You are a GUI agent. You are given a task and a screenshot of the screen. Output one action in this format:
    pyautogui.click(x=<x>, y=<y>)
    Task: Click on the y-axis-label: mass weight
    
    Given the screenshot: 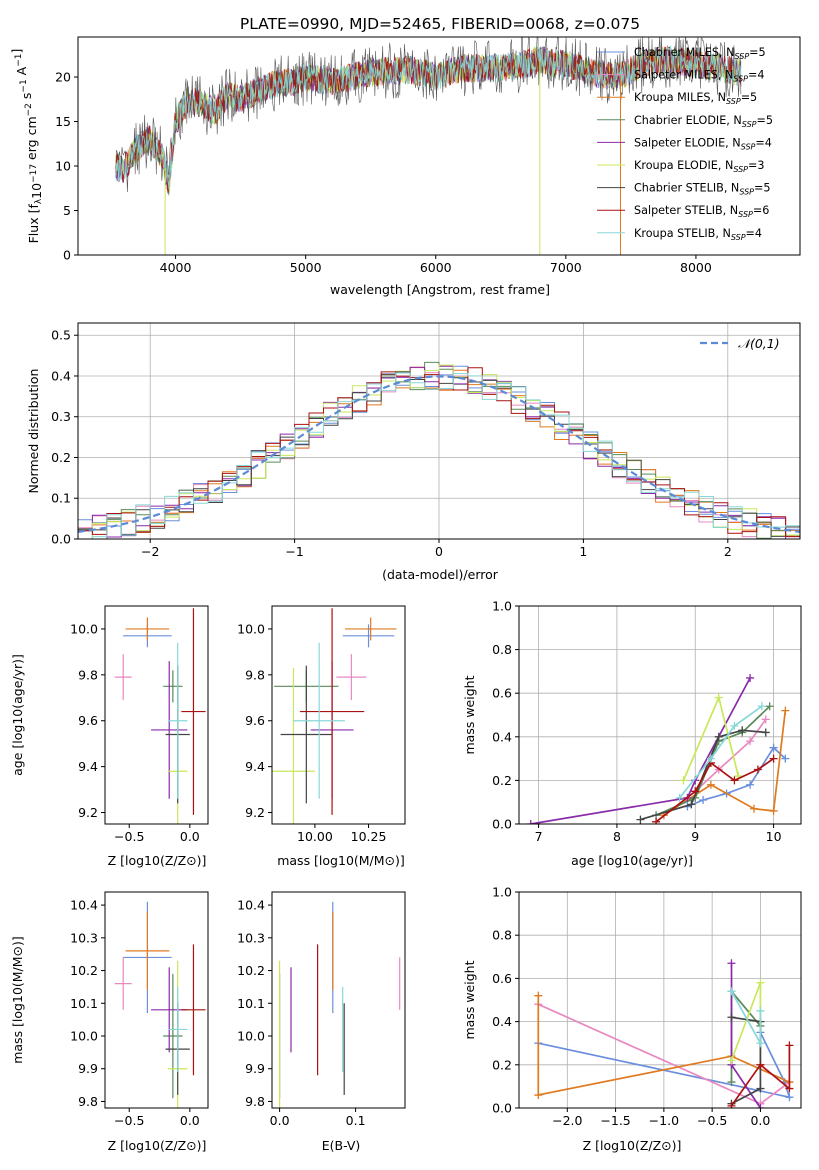 What is the action you would take?
    pyautogui.click(x=469, y=999)
    